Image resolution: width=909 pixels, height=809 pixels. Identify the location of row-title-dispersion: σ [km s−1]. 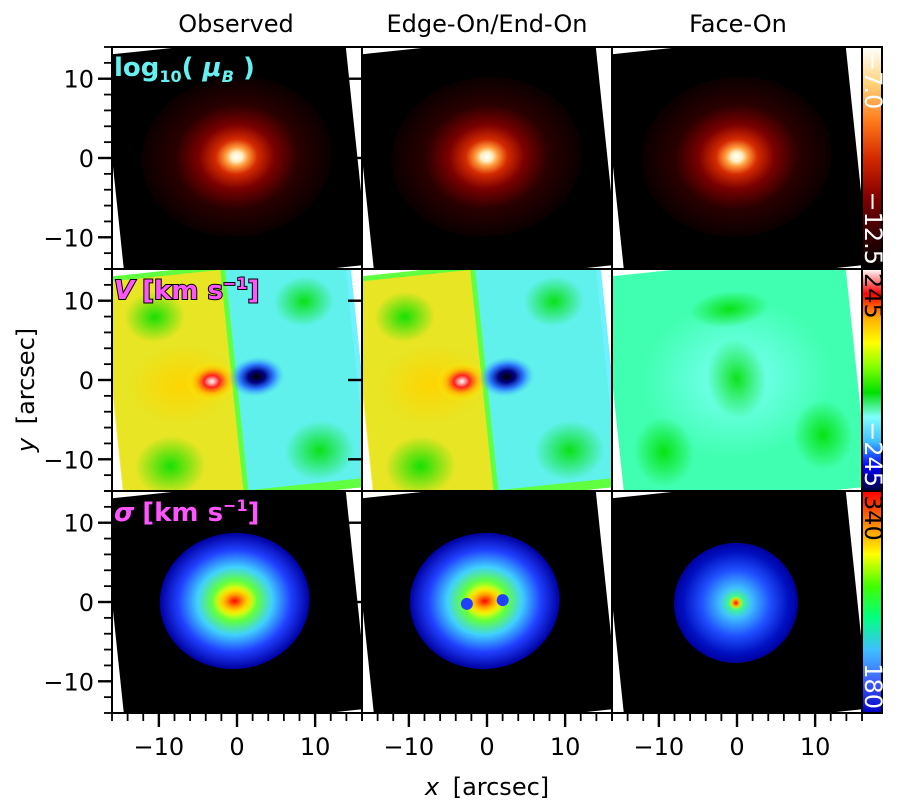
(186, 512).